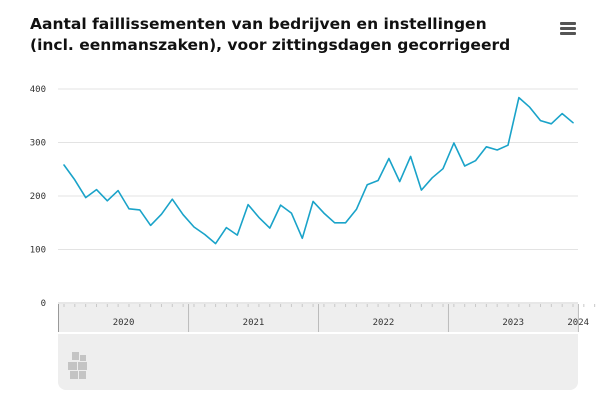  I want to click on cbs-logo-icon, so click(77, 365).